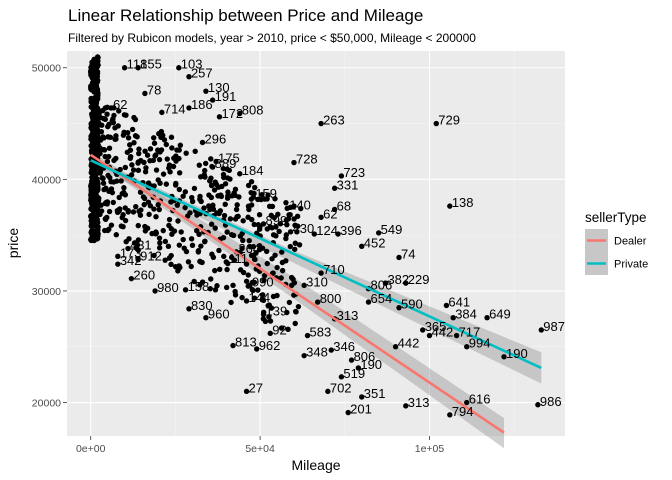 The width and height of the screenshot is (672, 480). What do you see at coordinates (551, 401) in the screenshot?
I see `point-label: 986` at bounding box center [551, 401].